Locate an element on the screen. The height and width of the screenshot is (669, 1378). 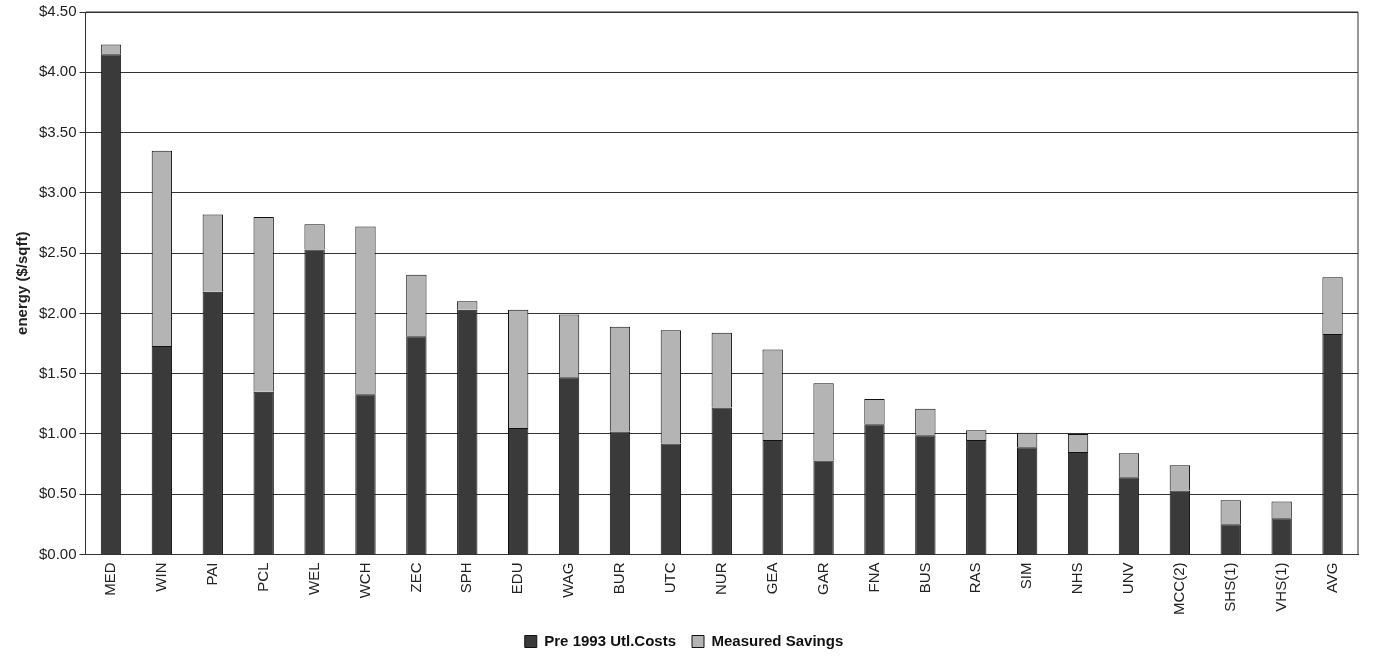
y-tick-label: $3.50 is located at coordinates (57, 131).